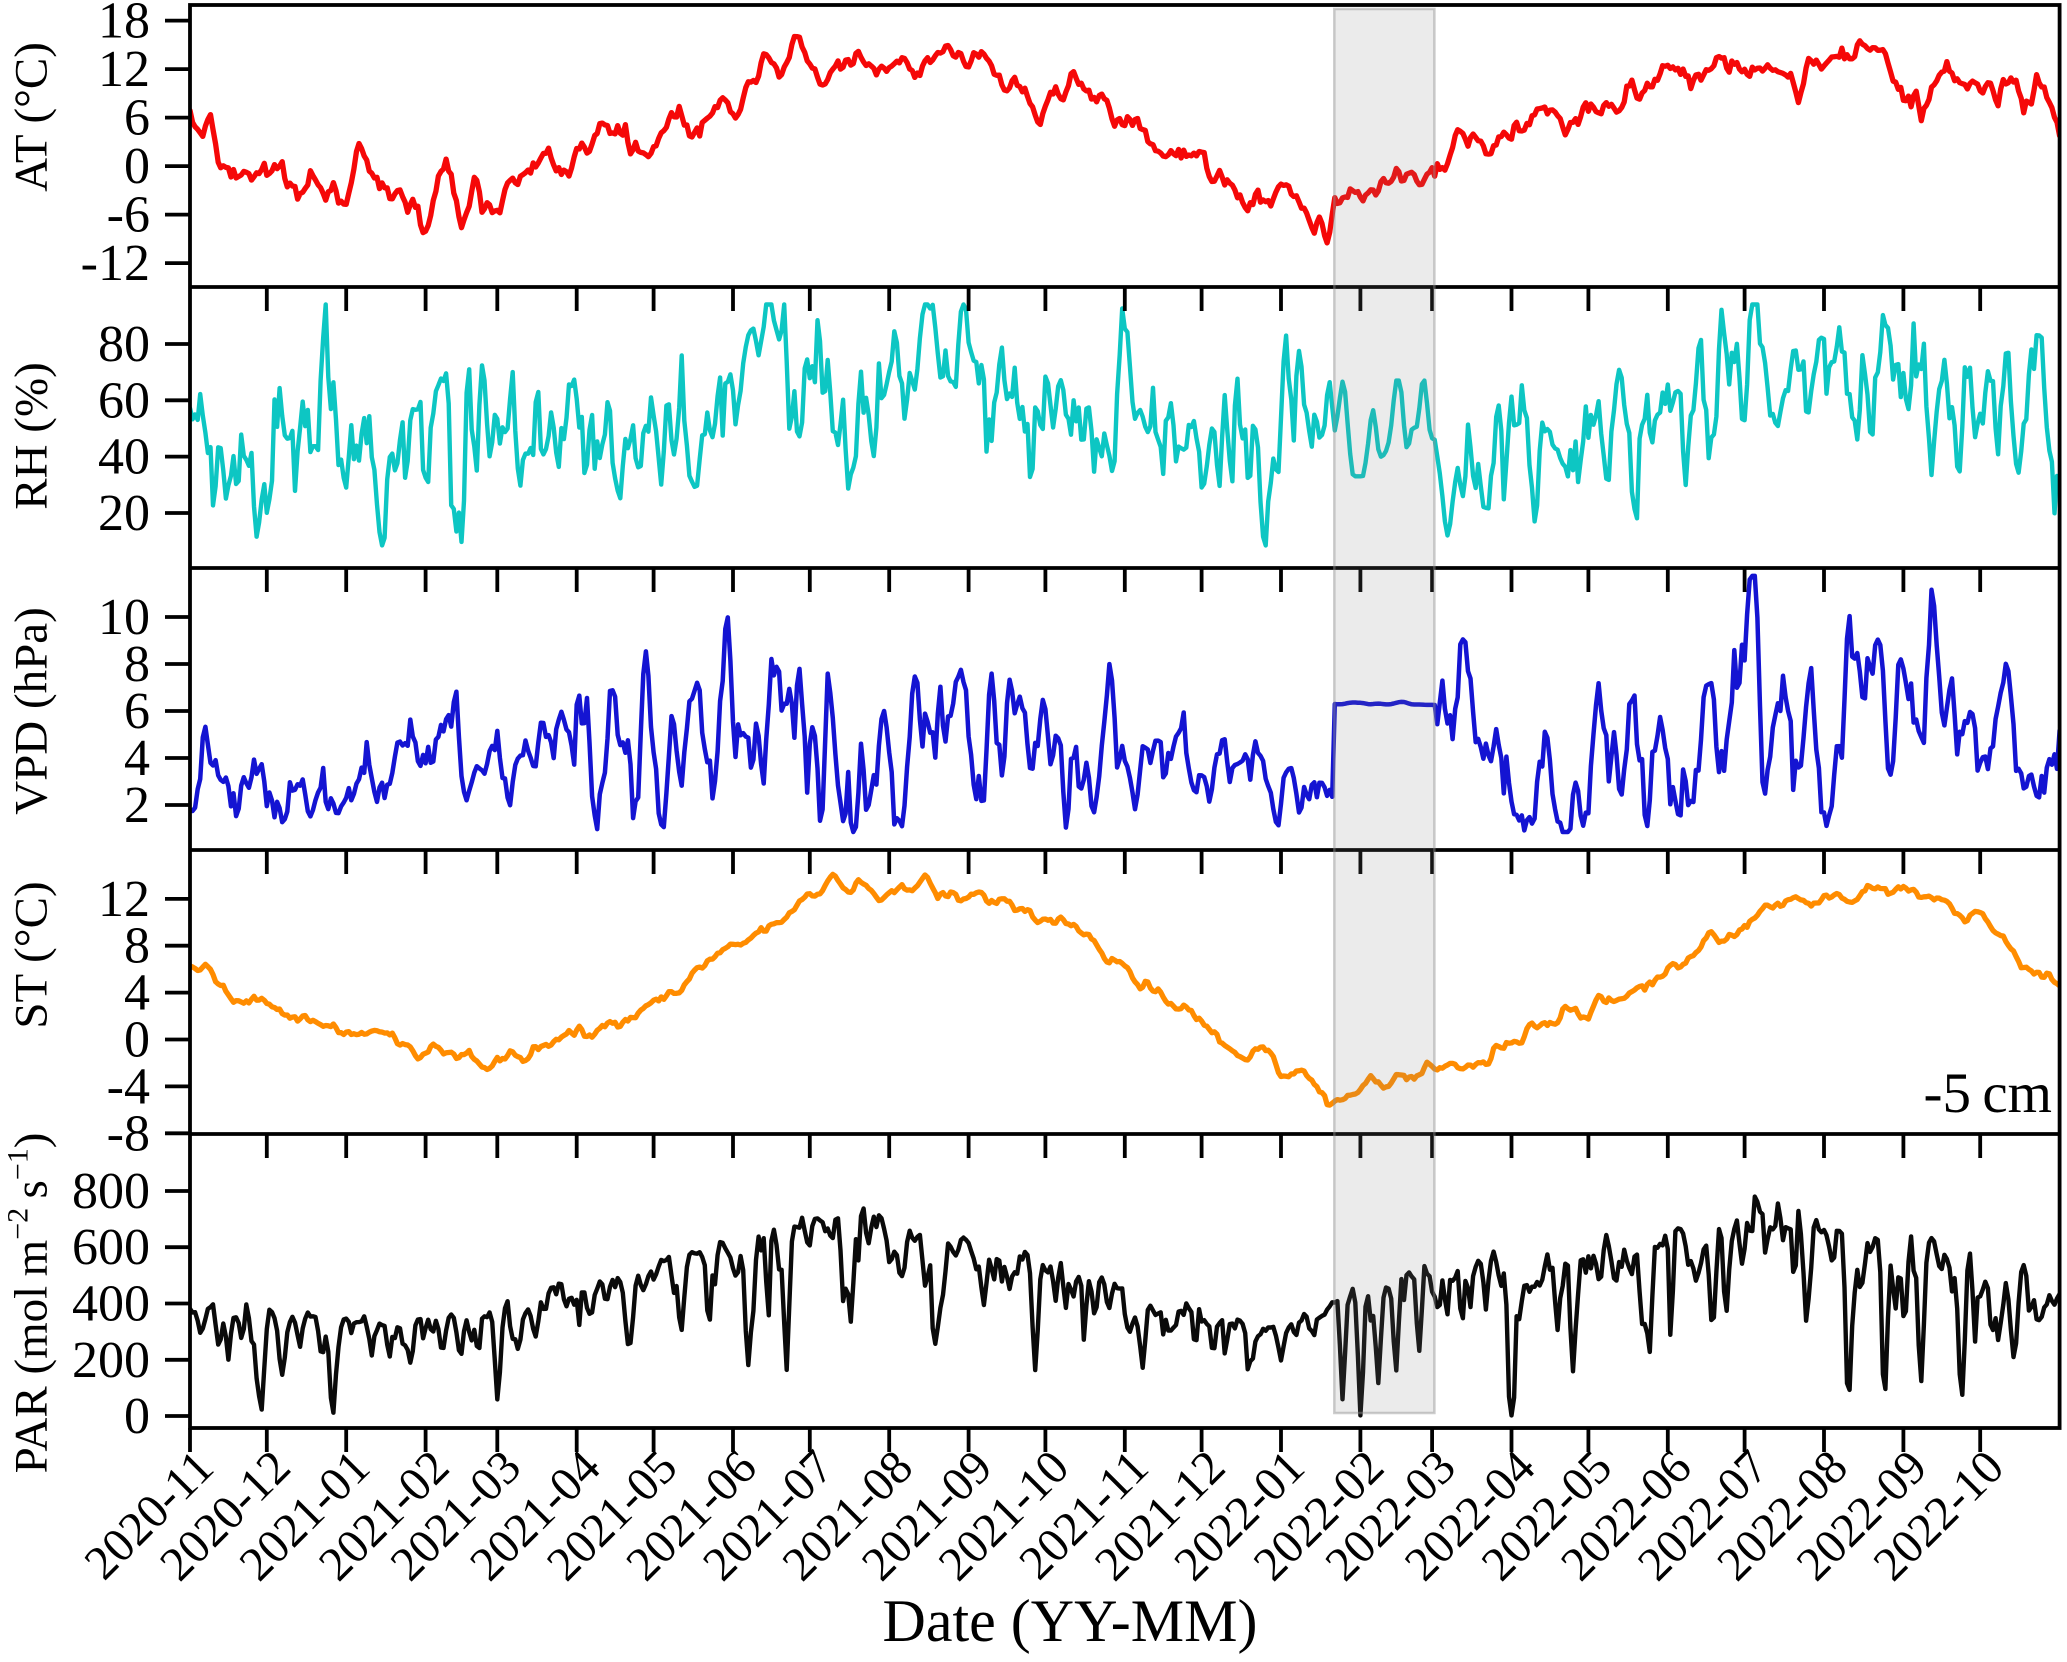 This screenshot has width=2067, height=1662. I want to click on svg-text: 60, so click(124, 400).